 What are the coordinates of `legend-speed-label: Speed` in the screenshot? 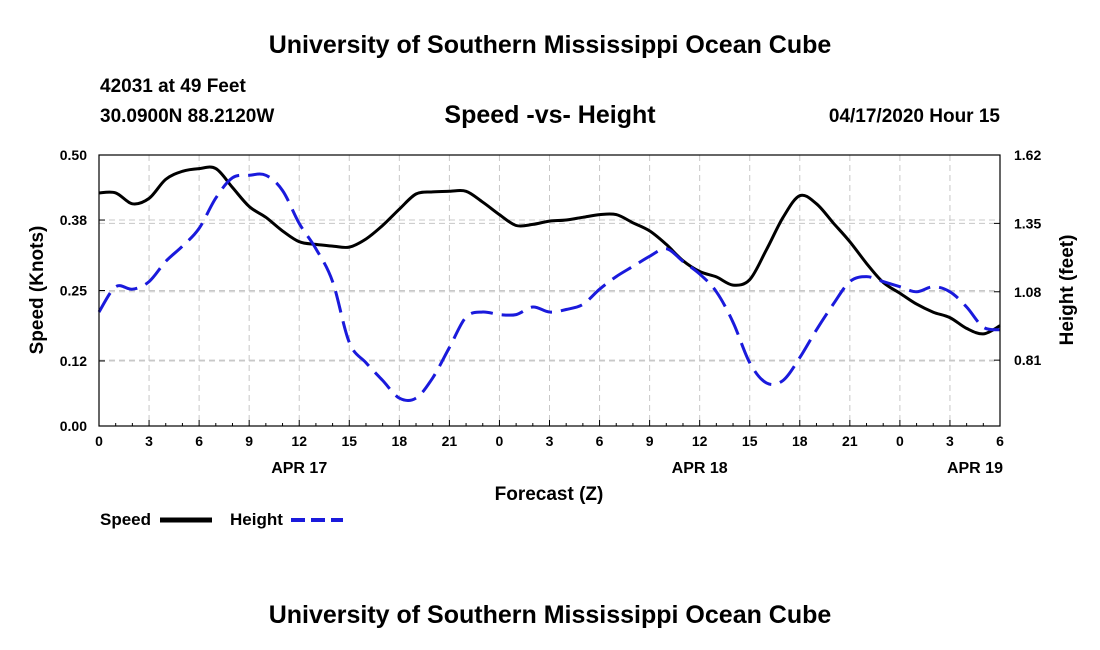 It's located at (125, 519).